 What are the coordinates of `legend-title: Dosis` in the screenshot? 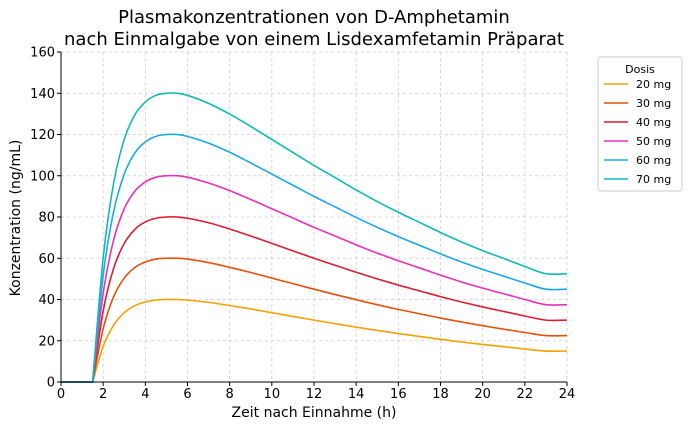 It's located at (640, 69).